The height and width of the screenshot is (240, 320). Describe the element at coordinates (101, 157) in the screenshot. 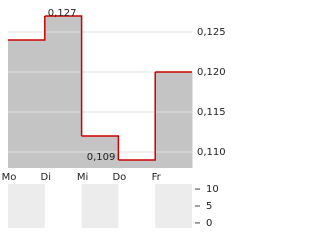

I see `value-label: 0,109` at that location.